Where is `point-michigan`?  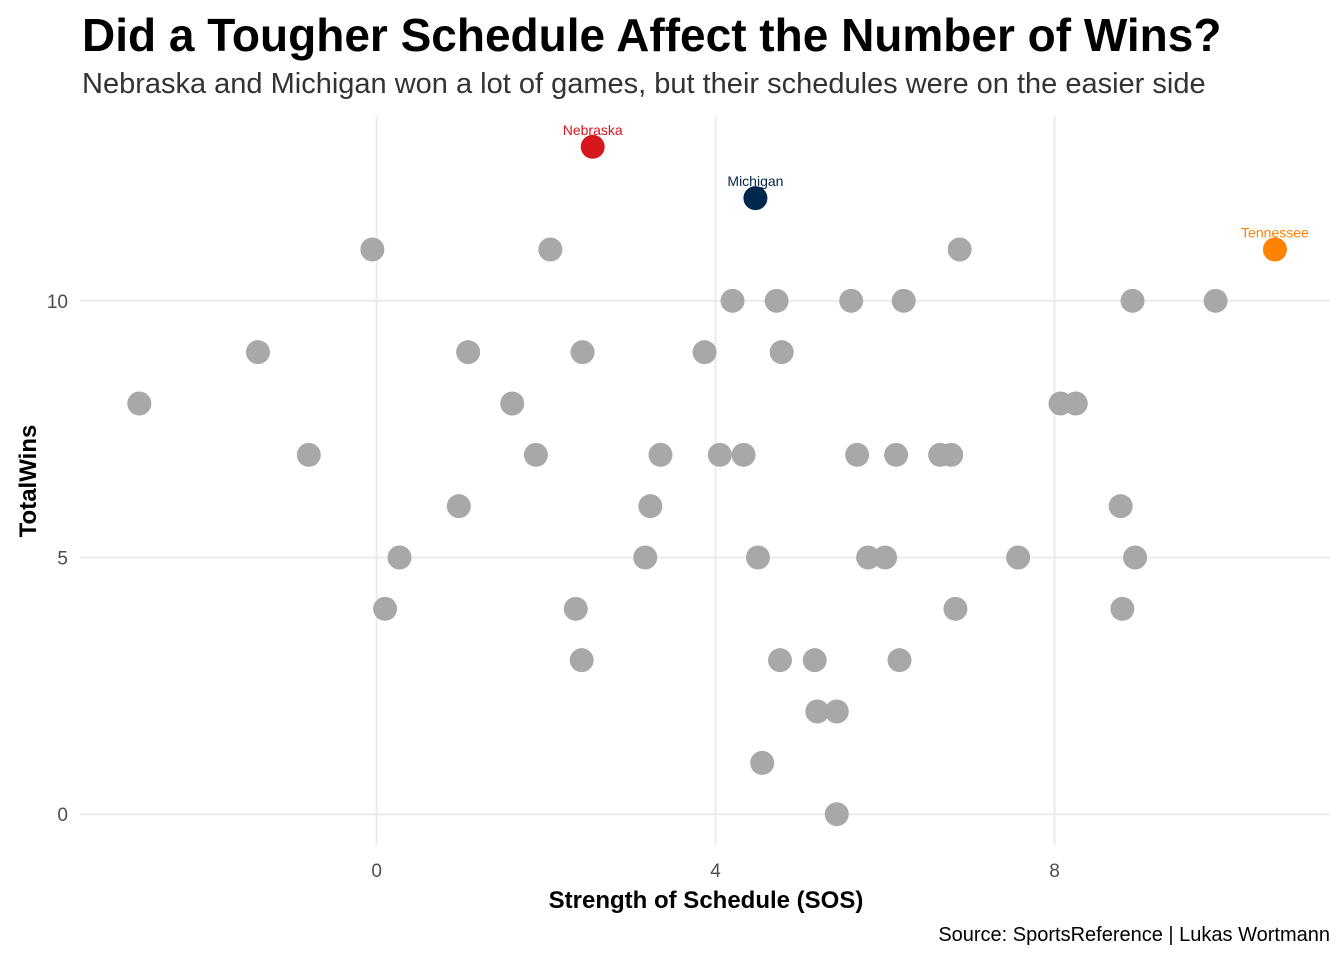 point-michigan is located at coordinates (755, 198).